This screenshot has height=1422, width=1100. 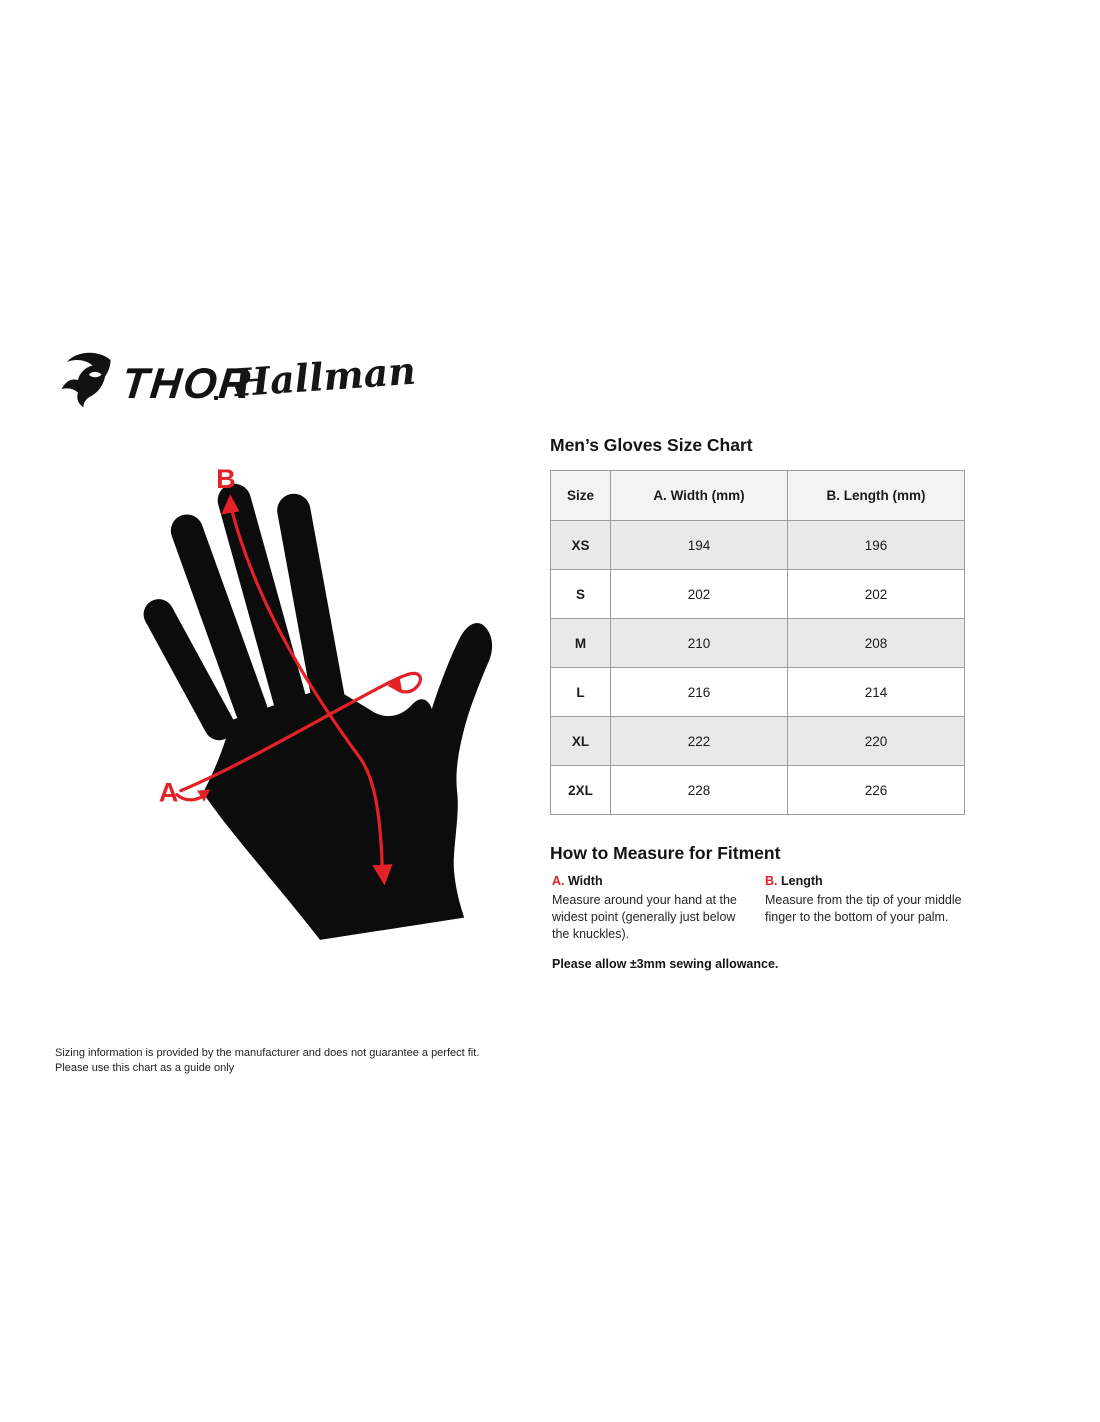 What do you see at coordinates (300, 732) in the screenshot?
I see `width-measure-line-a` at bounding box center [300, 732].